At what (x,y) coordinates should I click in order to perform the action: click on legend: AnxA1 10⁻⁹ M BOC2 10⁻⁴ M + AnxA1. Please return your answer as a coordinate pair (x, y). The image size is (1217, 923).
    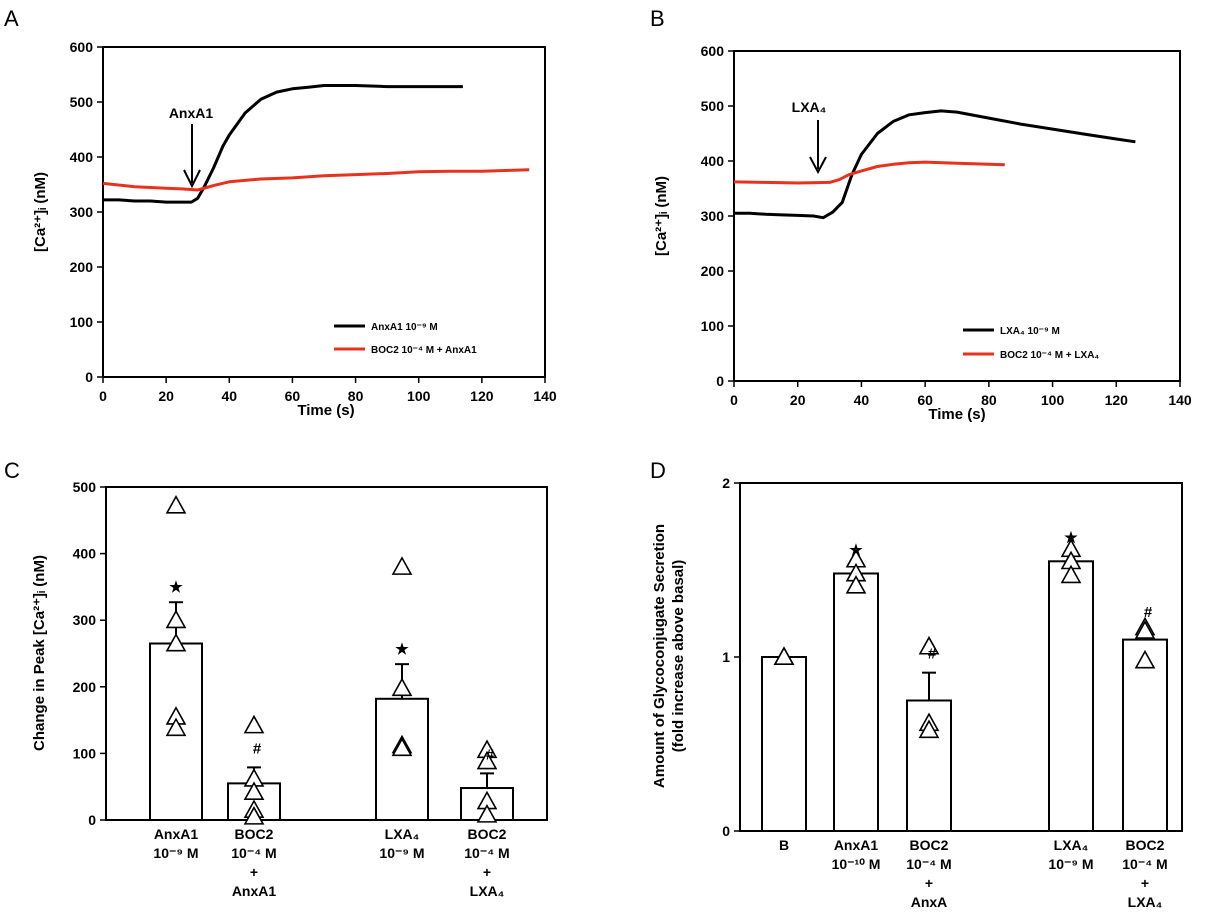
    Looking at the image, I should click on (405, 339).